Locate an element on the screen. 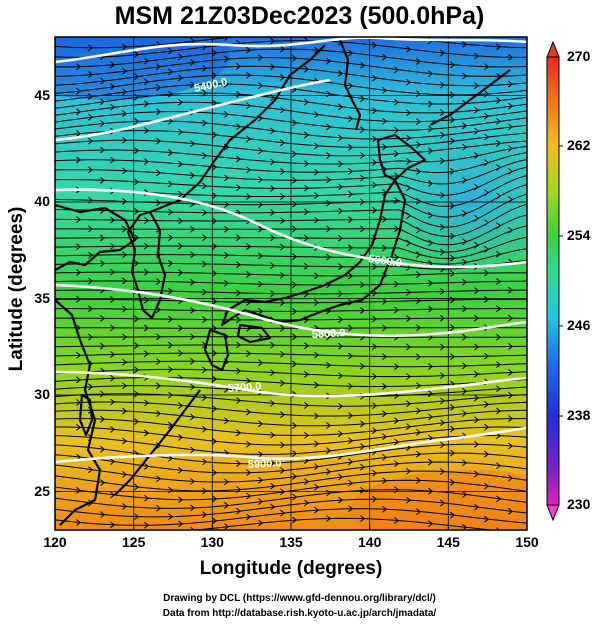 The width and height of the screenshot is (599, 625). contour-label: 5700.0 is located at coordinates (244, 388).